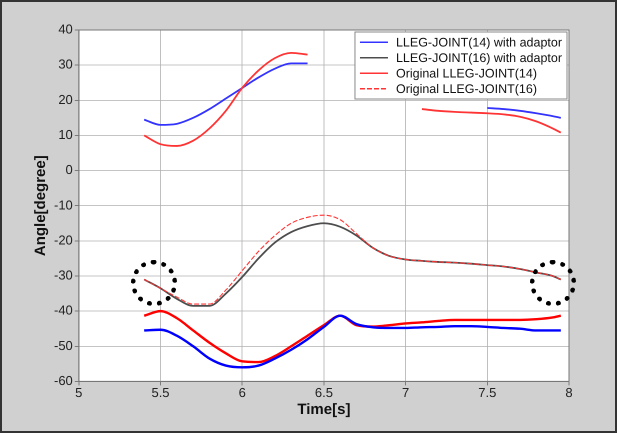 The width and height of the screenshot is (617, 433). Describe the element at coordinates (160, 392) in the screenshot. I see `x-tick-label: 5.5` at that location.